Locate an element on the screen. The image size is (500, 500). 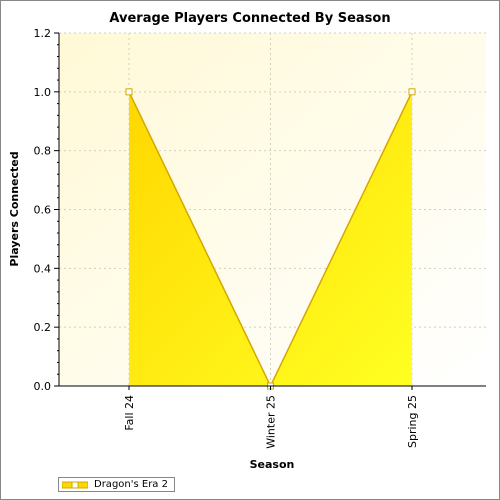
y-tick-label: 0.0 is located at coordinates (43, 386).